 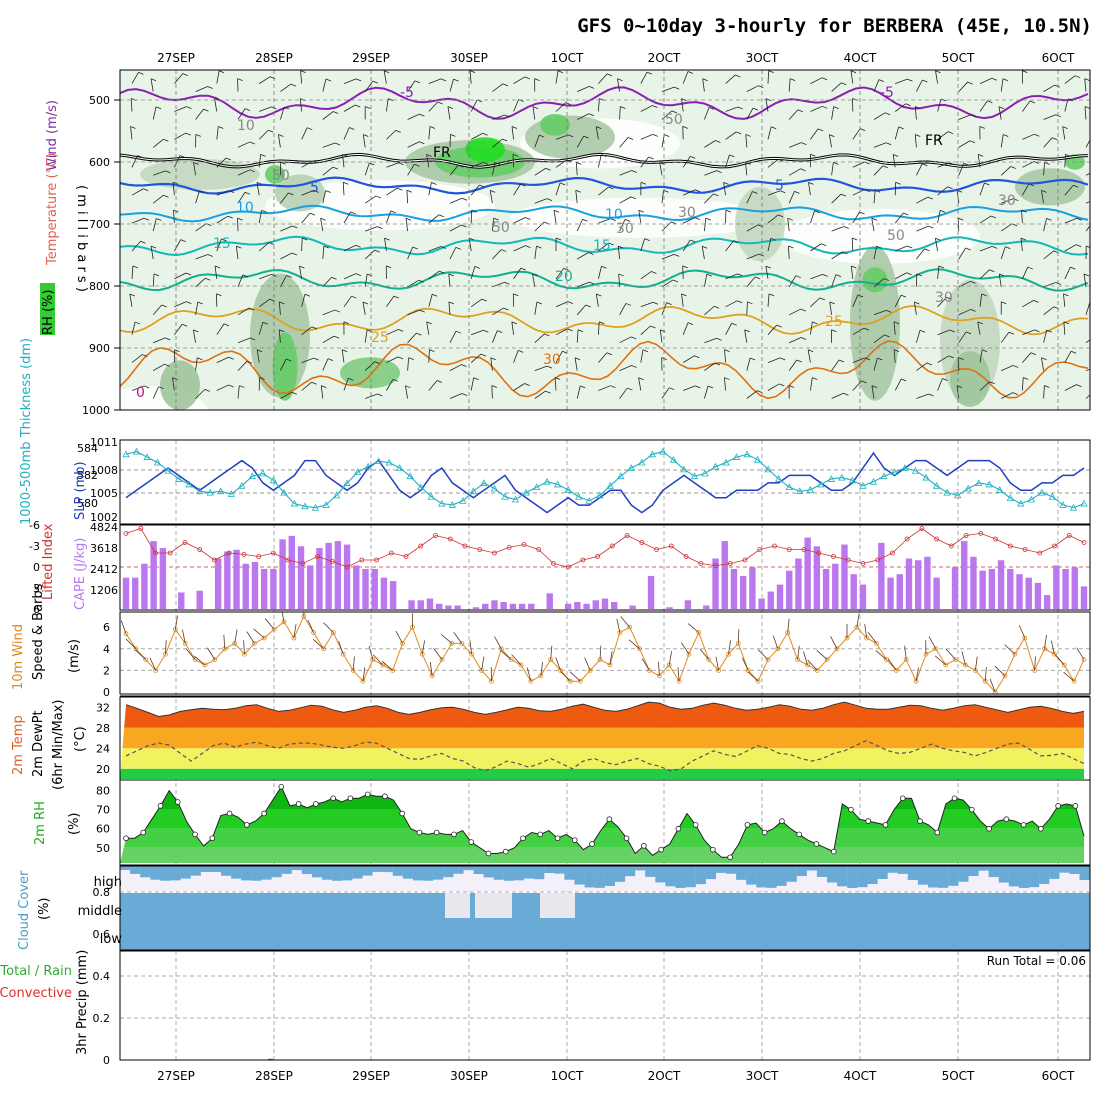 What do you see at coordinates (664, 1076) in the screenshot?
I see `date-label-bottom: 2OCT` at bounding box center [664, 1076].